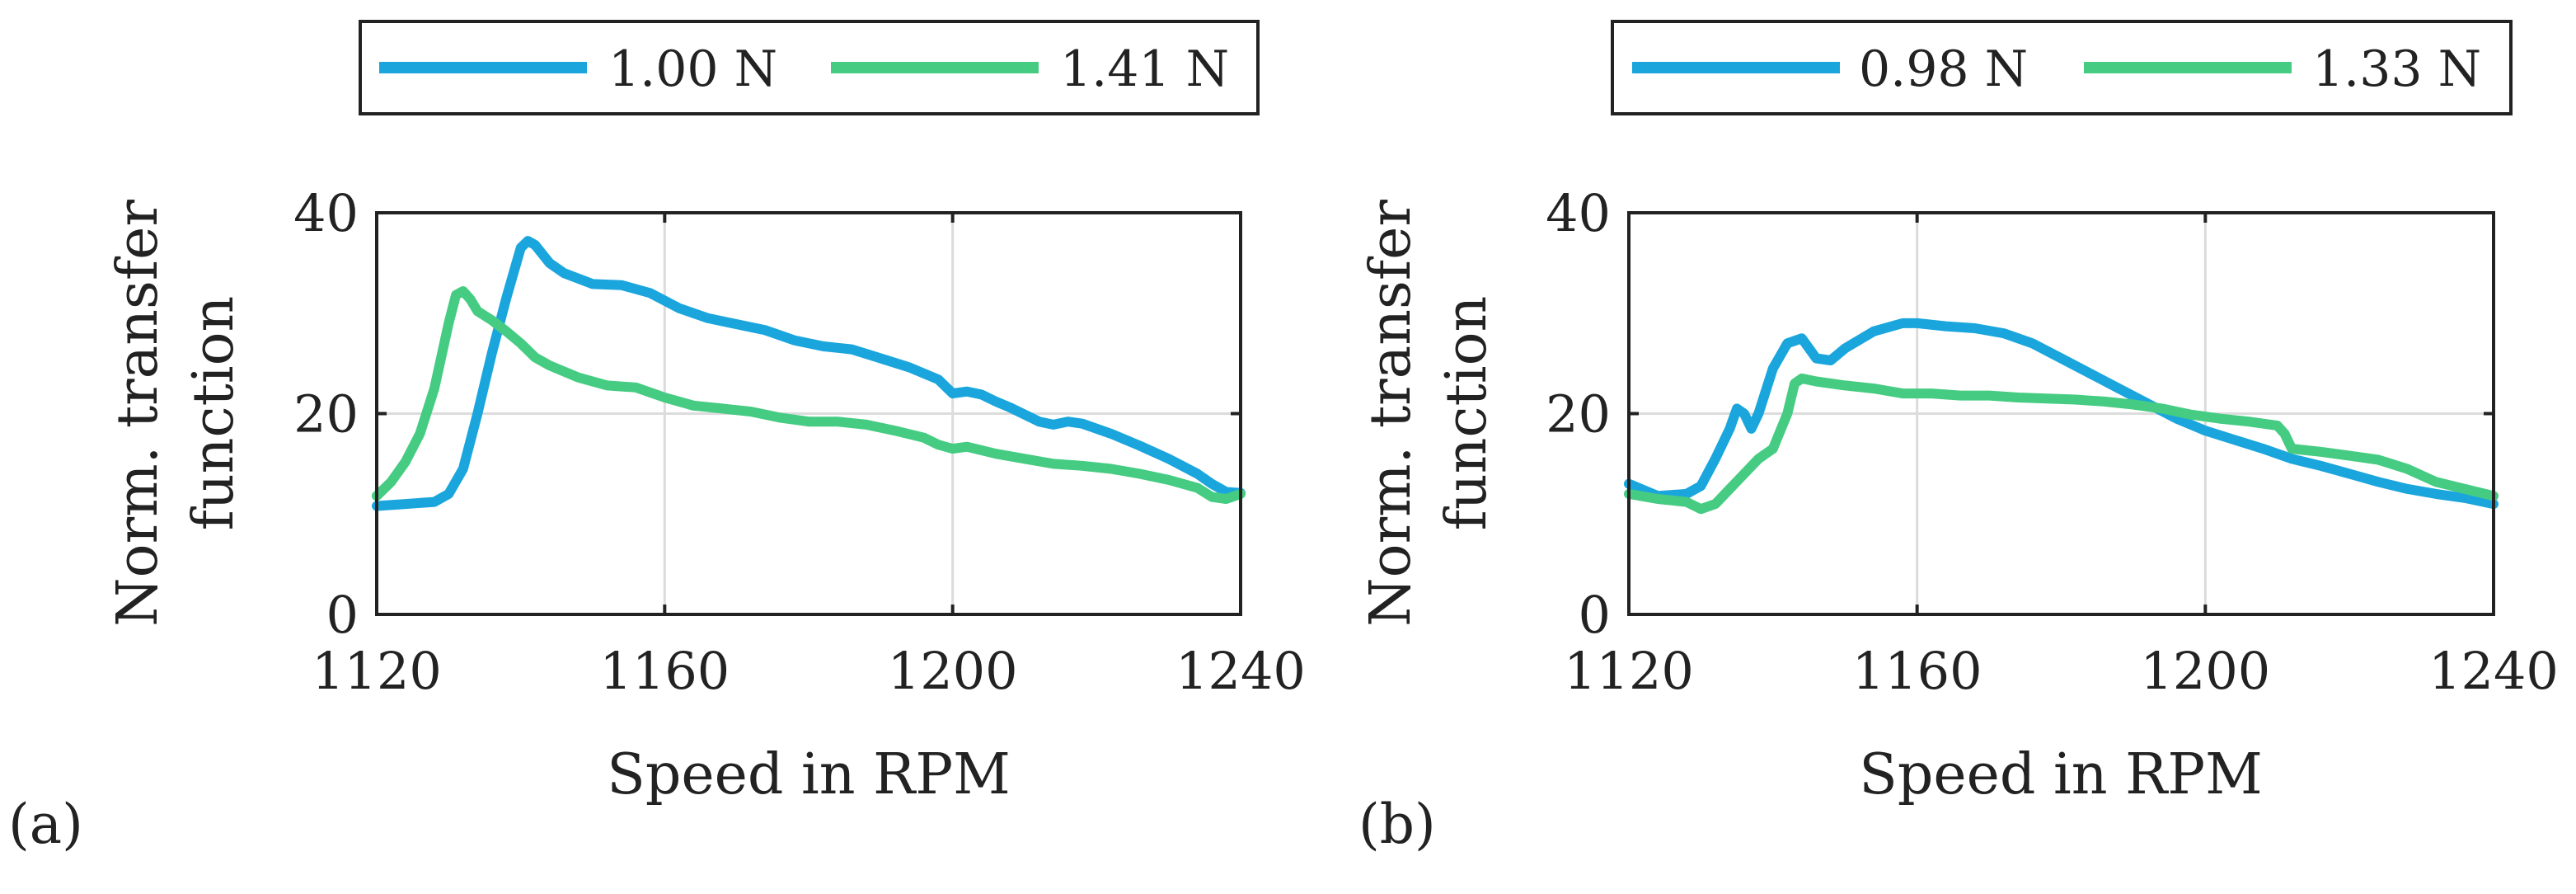 The height and width of the screenshot is (894, 2576). I want to click on panel-label-a: (a), so click(46, 825).